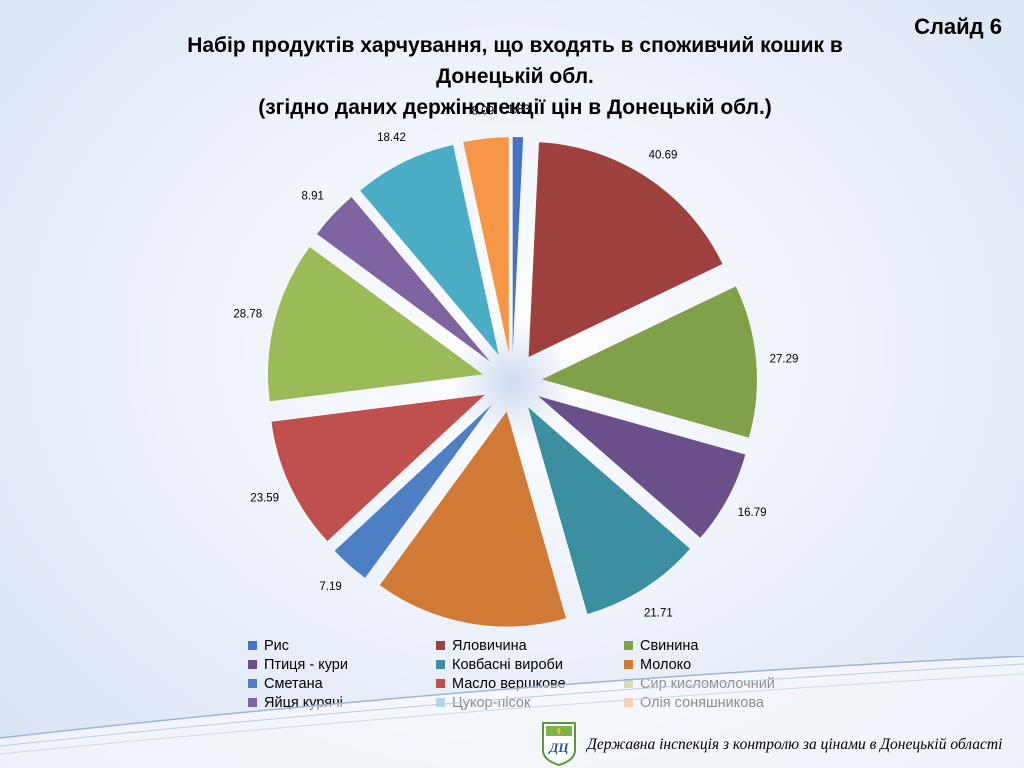  I want to click on svg-text: ДЦ, so click(559, 747).